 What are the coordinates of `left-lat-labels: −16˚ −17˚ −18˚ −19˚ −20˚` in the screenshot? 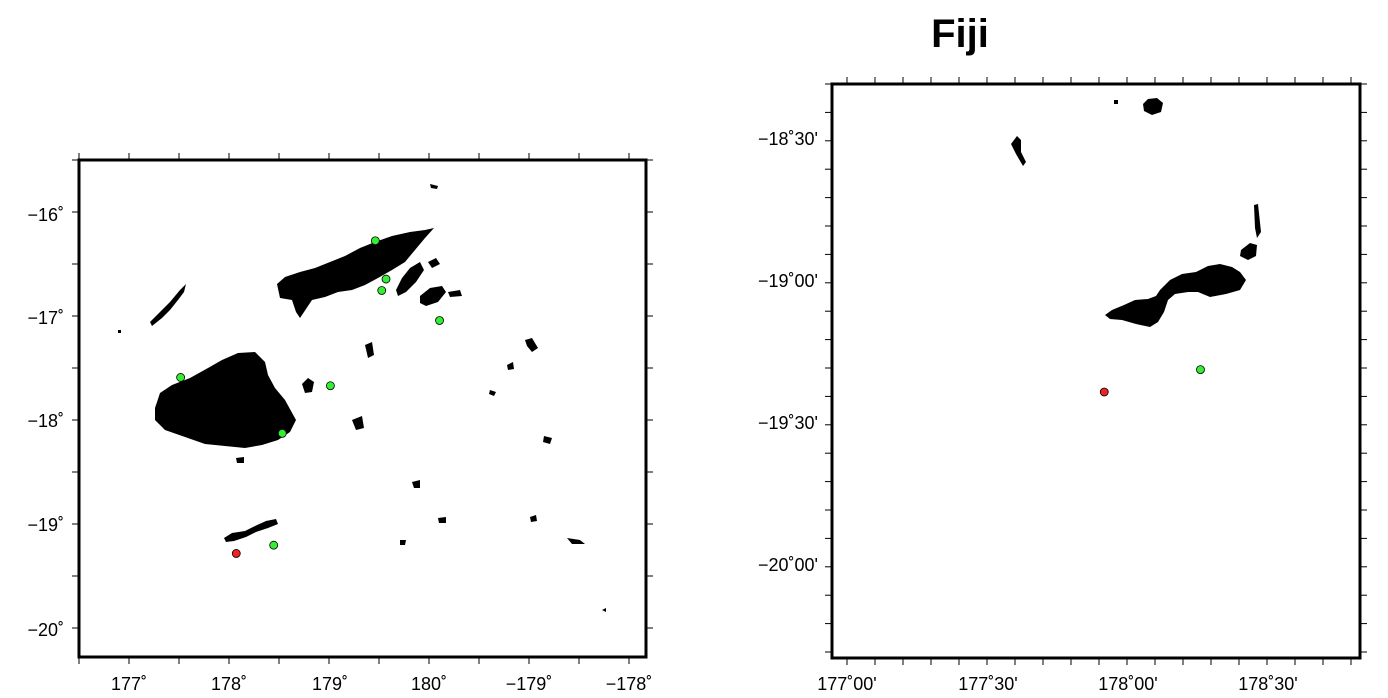 It's located at (45, 422).